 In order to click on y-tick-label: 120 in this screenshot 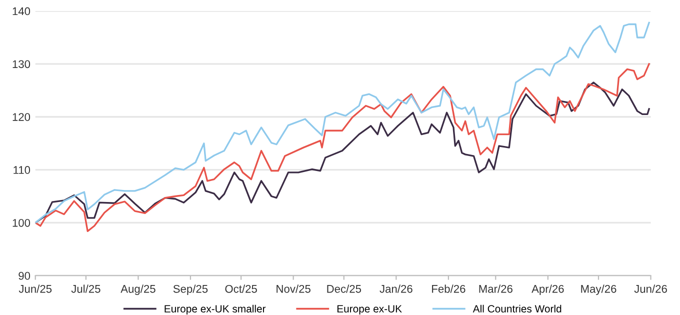, I will do `click(21, 117)`.